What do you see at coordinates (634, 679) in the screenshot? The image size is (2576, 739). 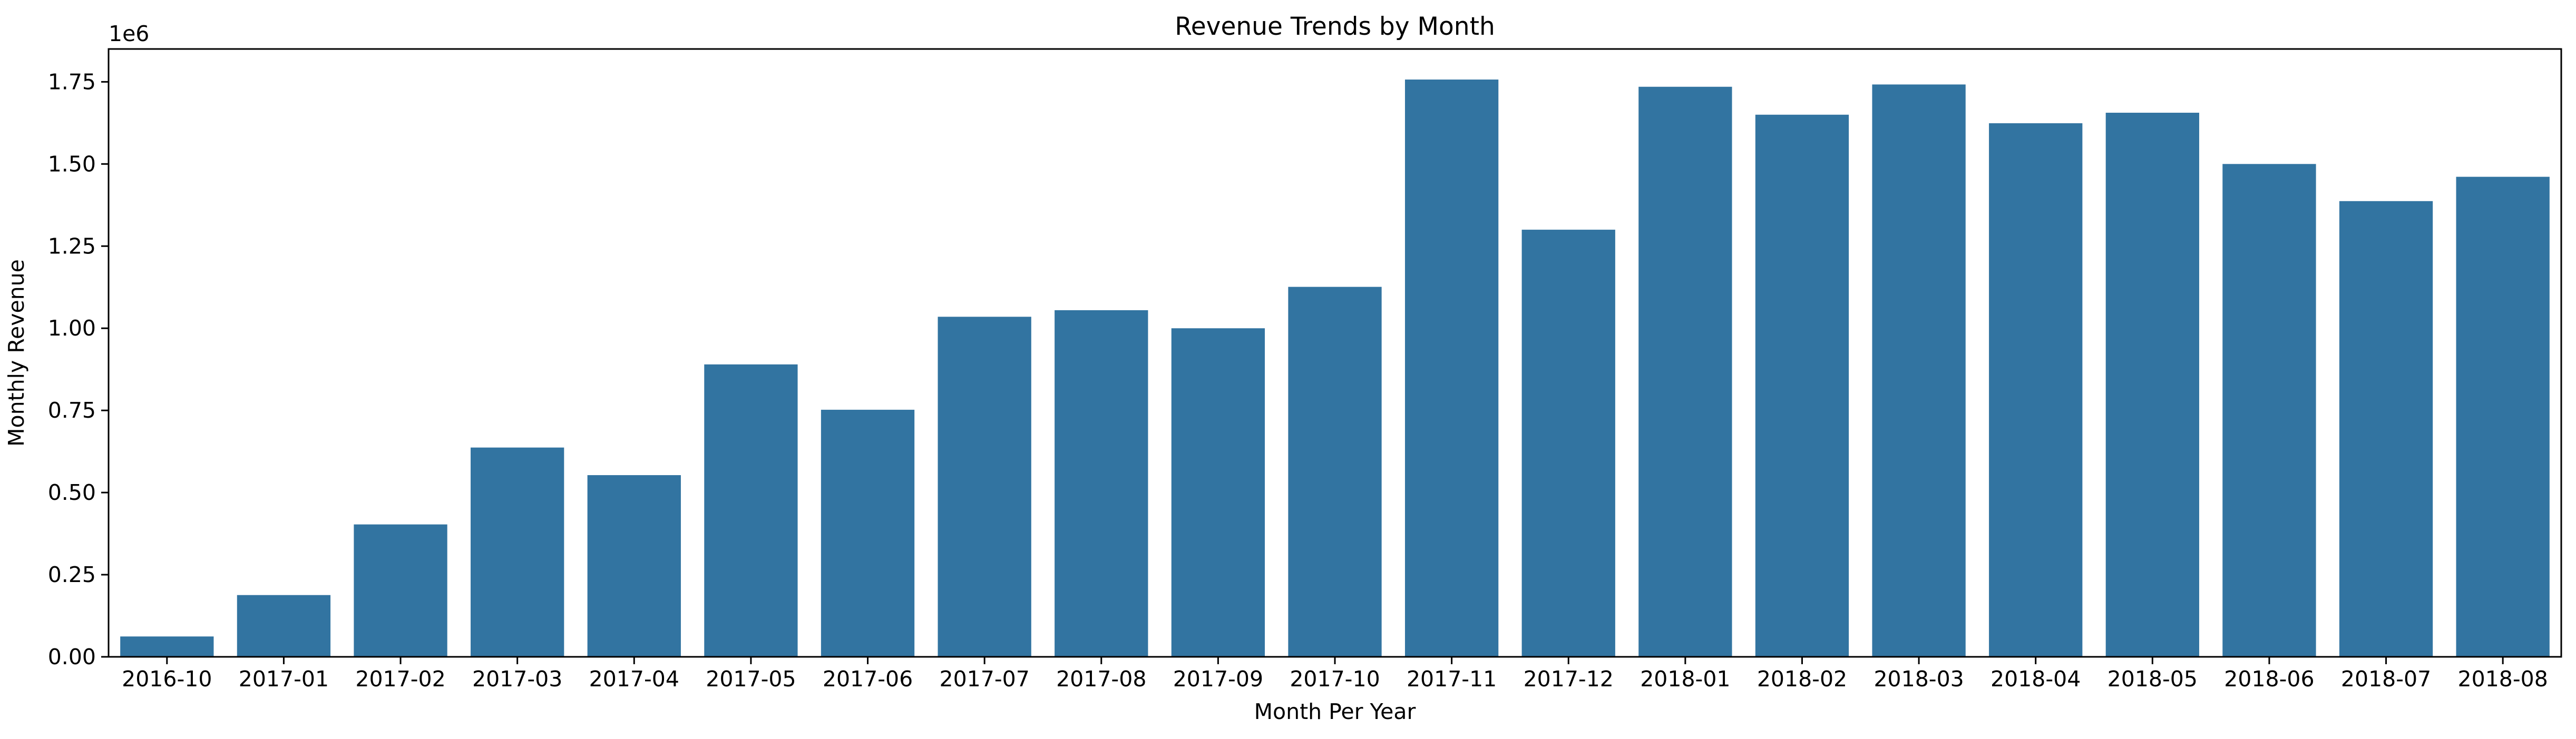 I see `x-tick-label: 2017-04` at bounding box center [634, 679].